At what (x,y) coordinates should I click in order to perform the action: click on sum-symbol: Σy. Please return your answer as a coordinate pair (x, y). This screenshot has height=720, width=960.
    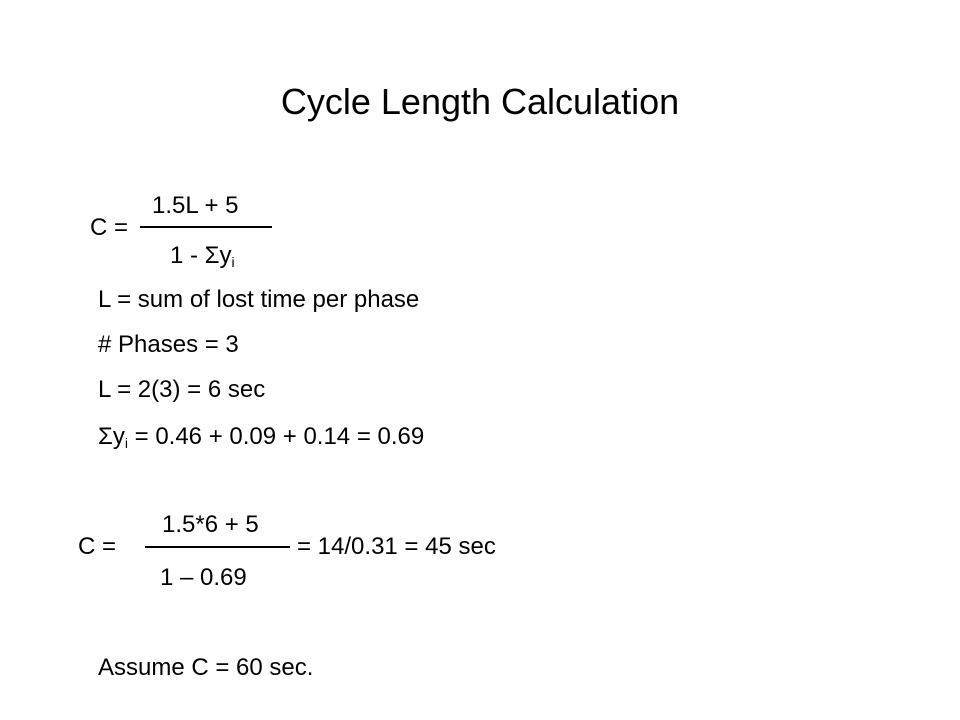
    Looking at the image, I should click on (111, 436).